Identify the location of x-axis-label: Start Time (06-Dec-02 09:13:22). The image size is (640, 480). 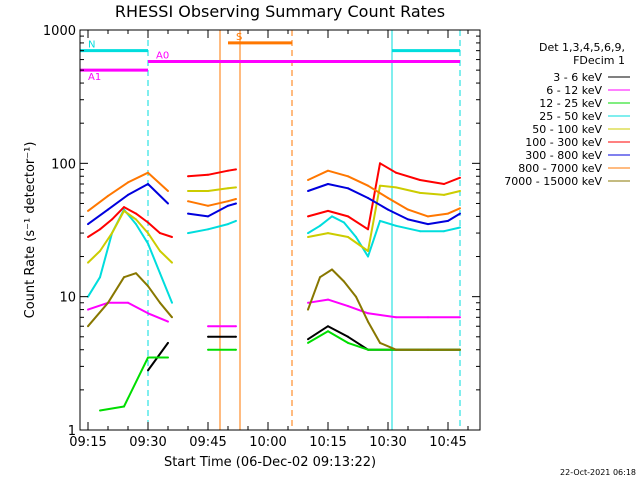
(270, 462).